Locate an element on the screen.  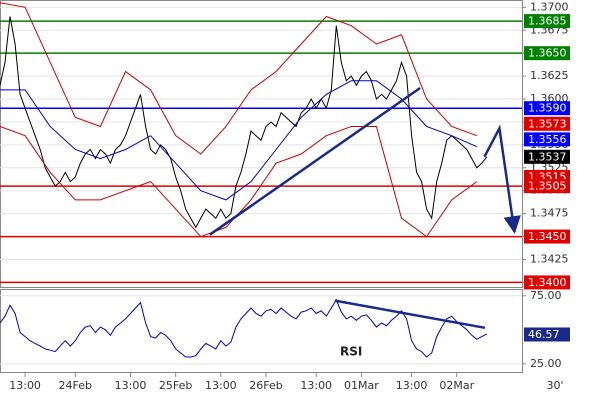
level-label: 1.3650 is located at coordinates (547, 53).